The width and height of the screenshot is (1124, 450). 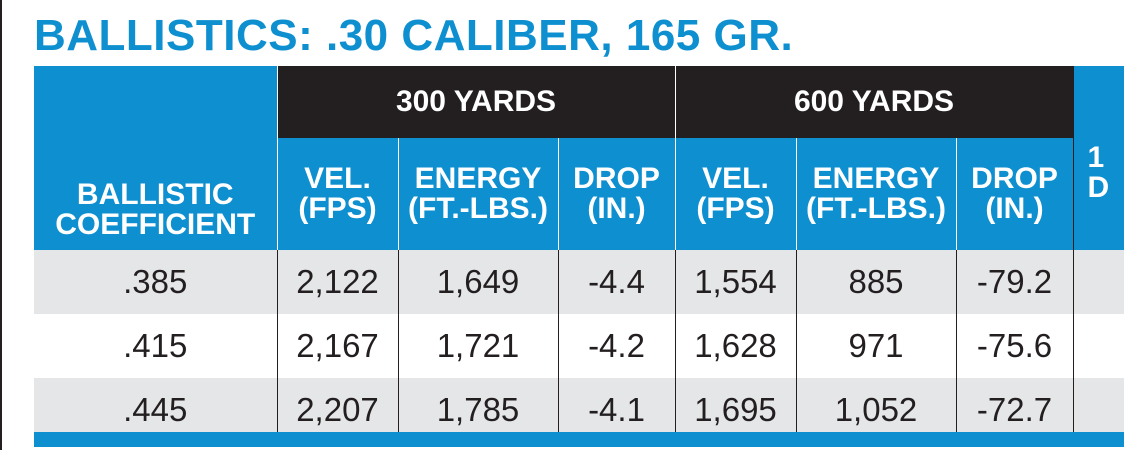 What do you see at coordinates (337, 410) in the screenshot?
I see `cell-vel-300: 2,207` at bounding box center [337, 410].